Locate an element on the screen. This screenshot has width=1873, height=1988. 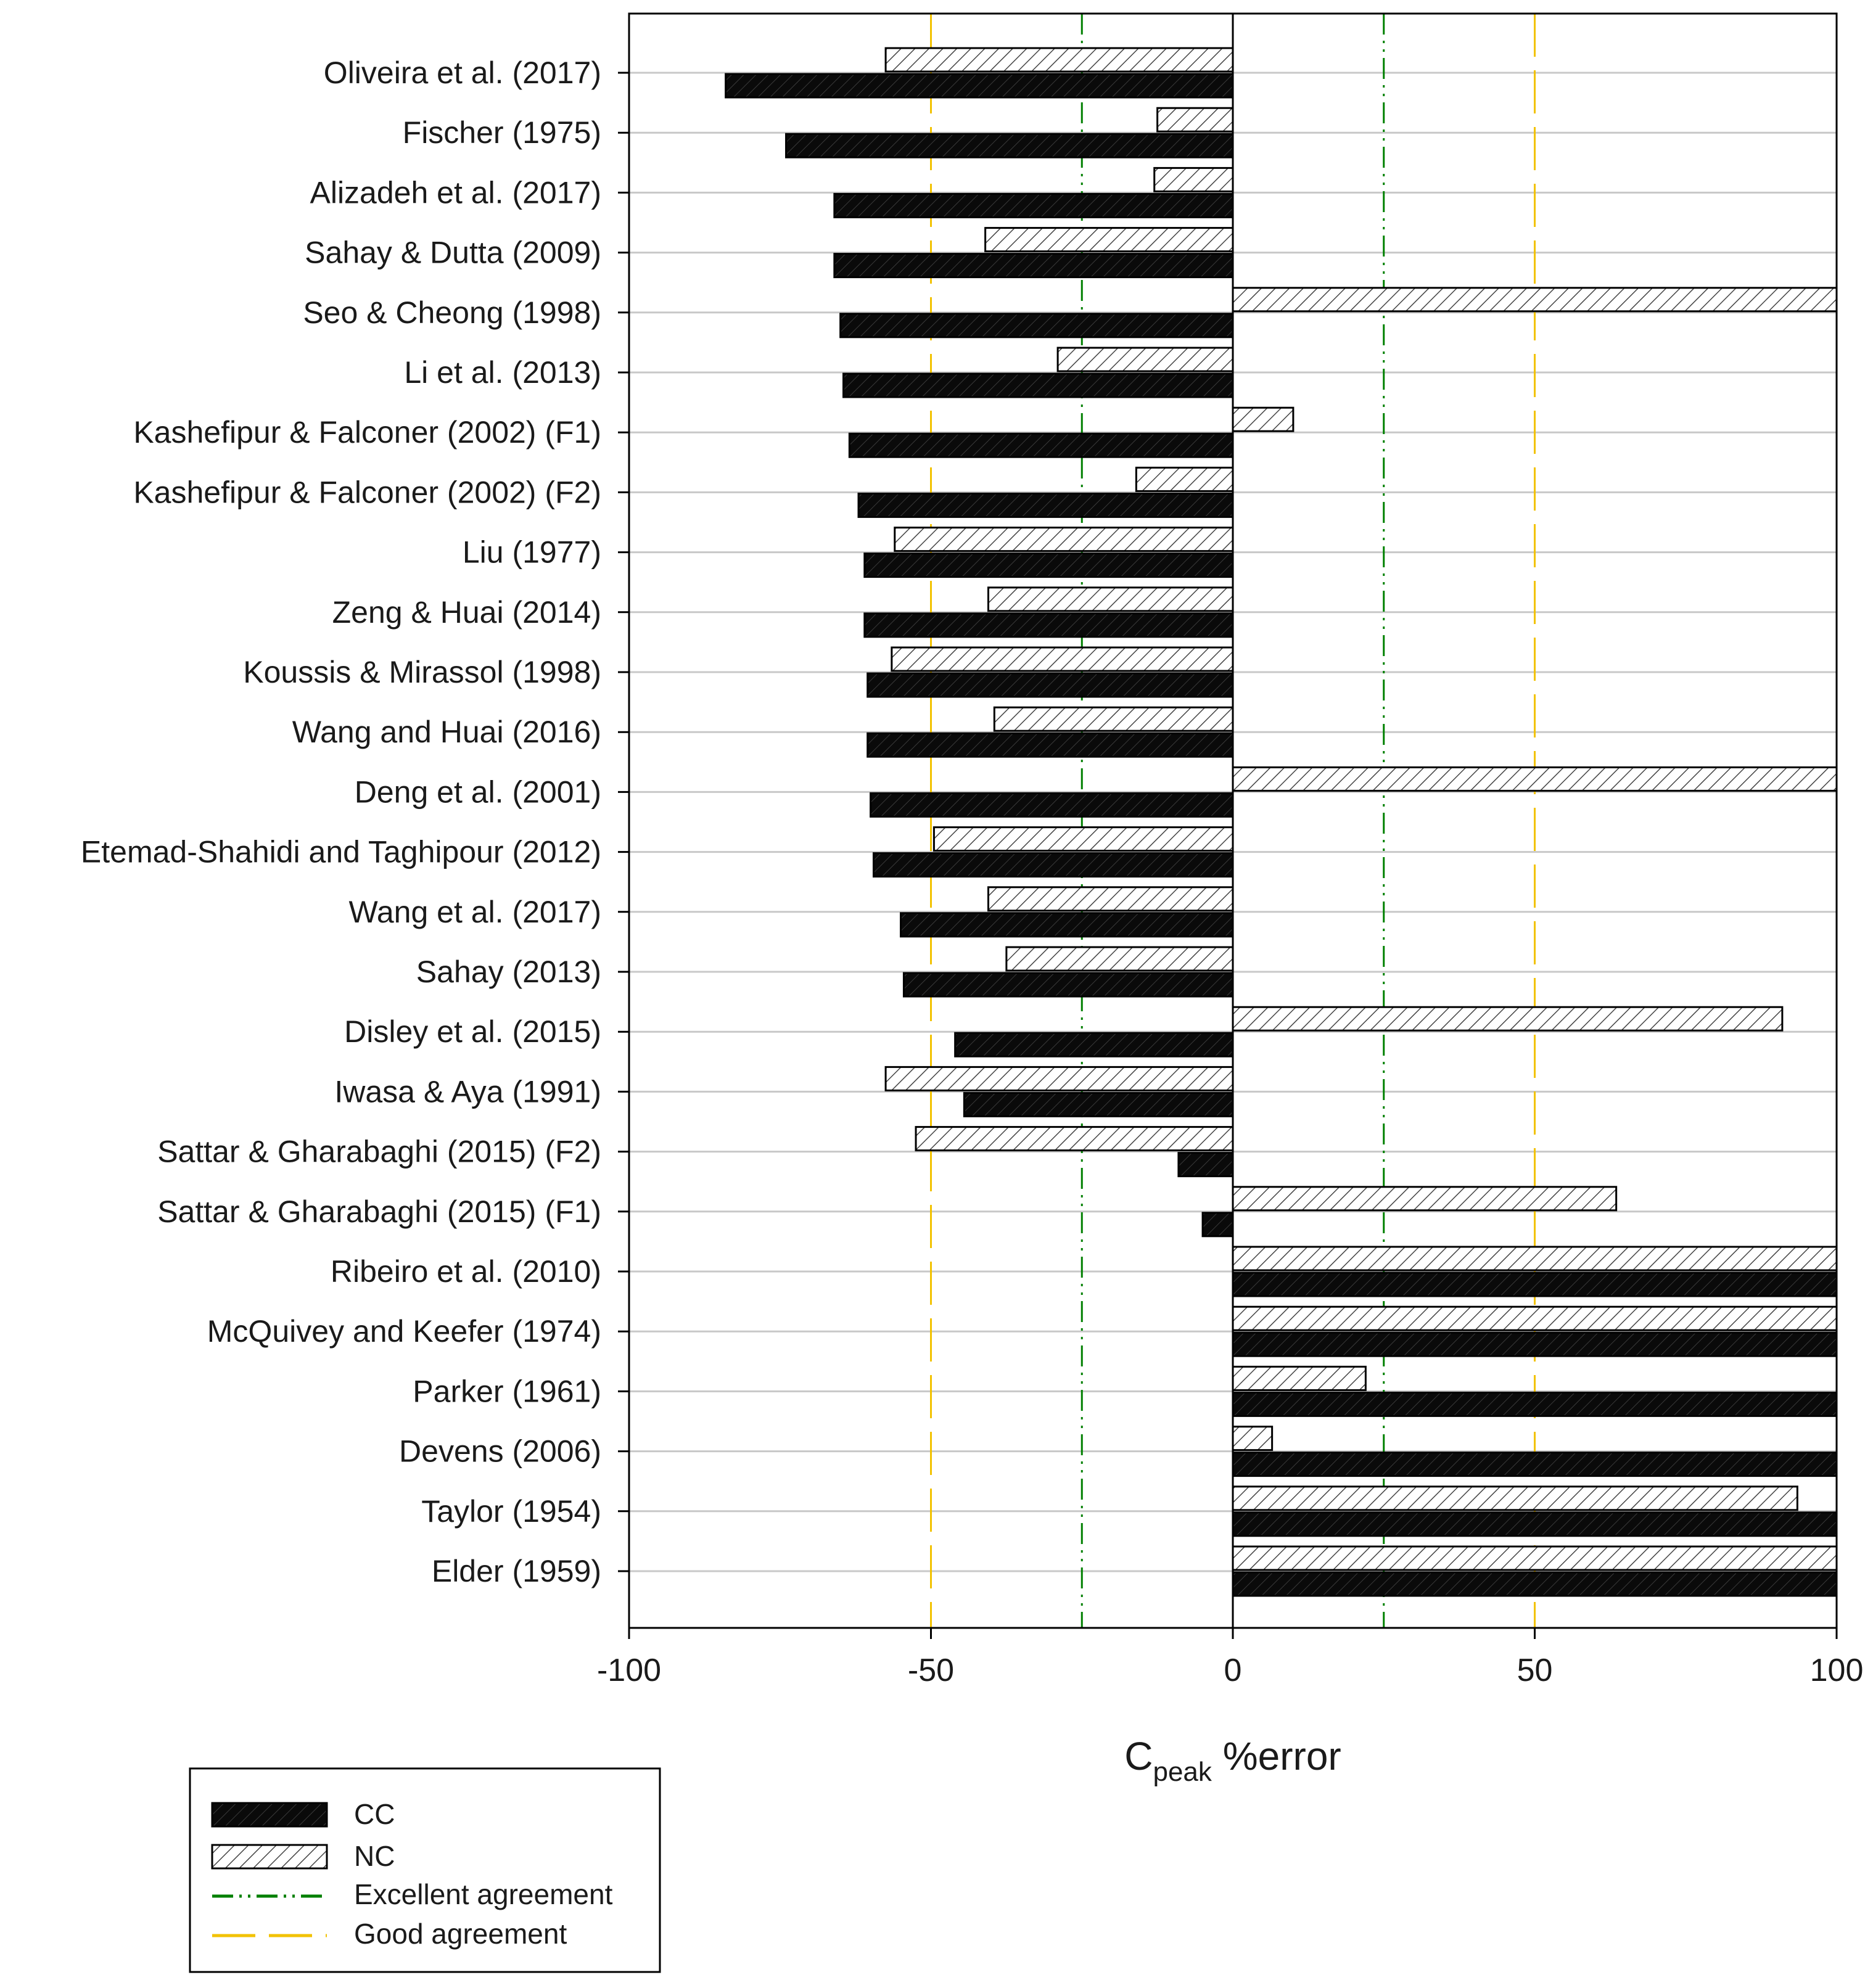
x-tick-label: 0 is located at coordinates (1233, 1670).